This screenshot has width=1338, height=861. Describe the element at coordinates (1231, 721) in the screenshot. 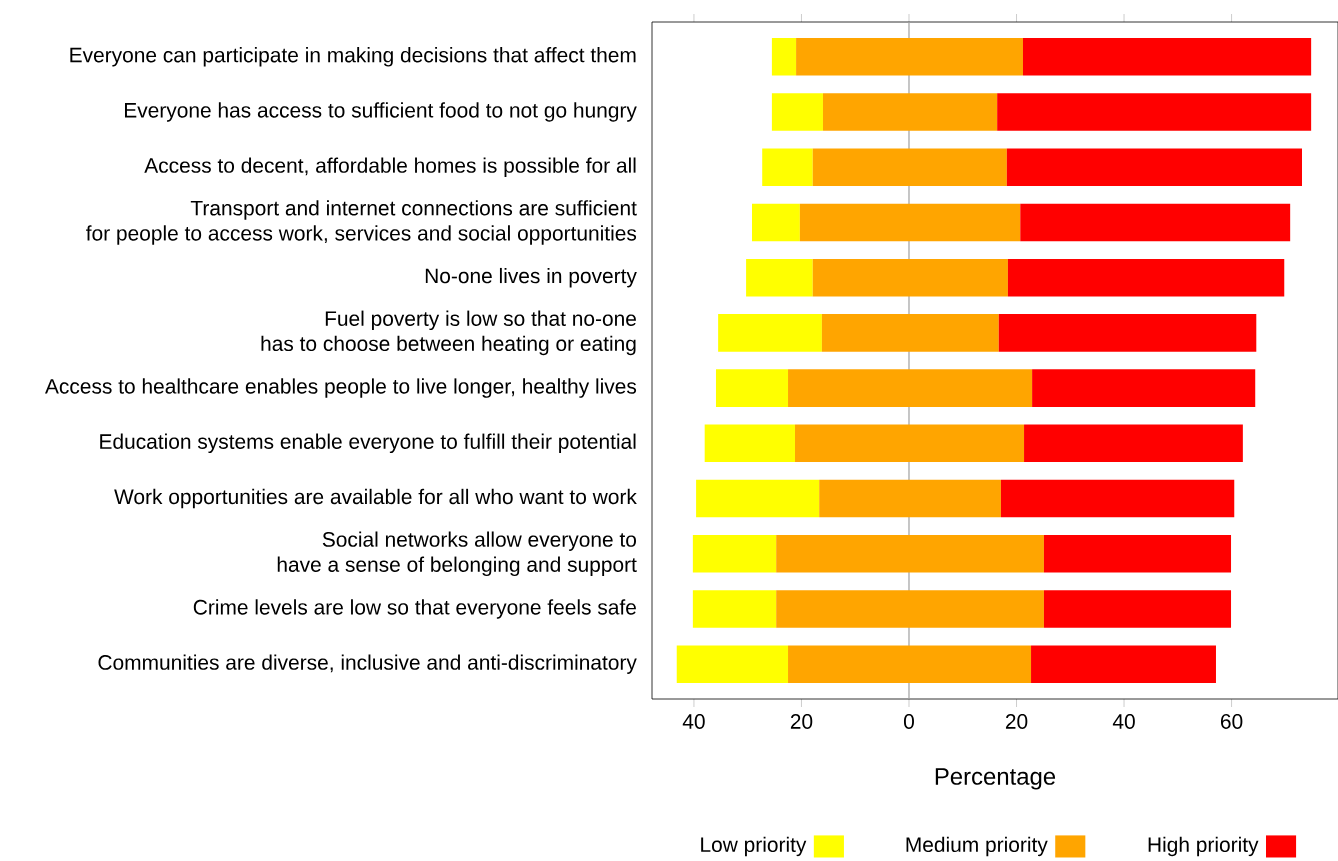

I see `x-tick-label: 60` at that location.